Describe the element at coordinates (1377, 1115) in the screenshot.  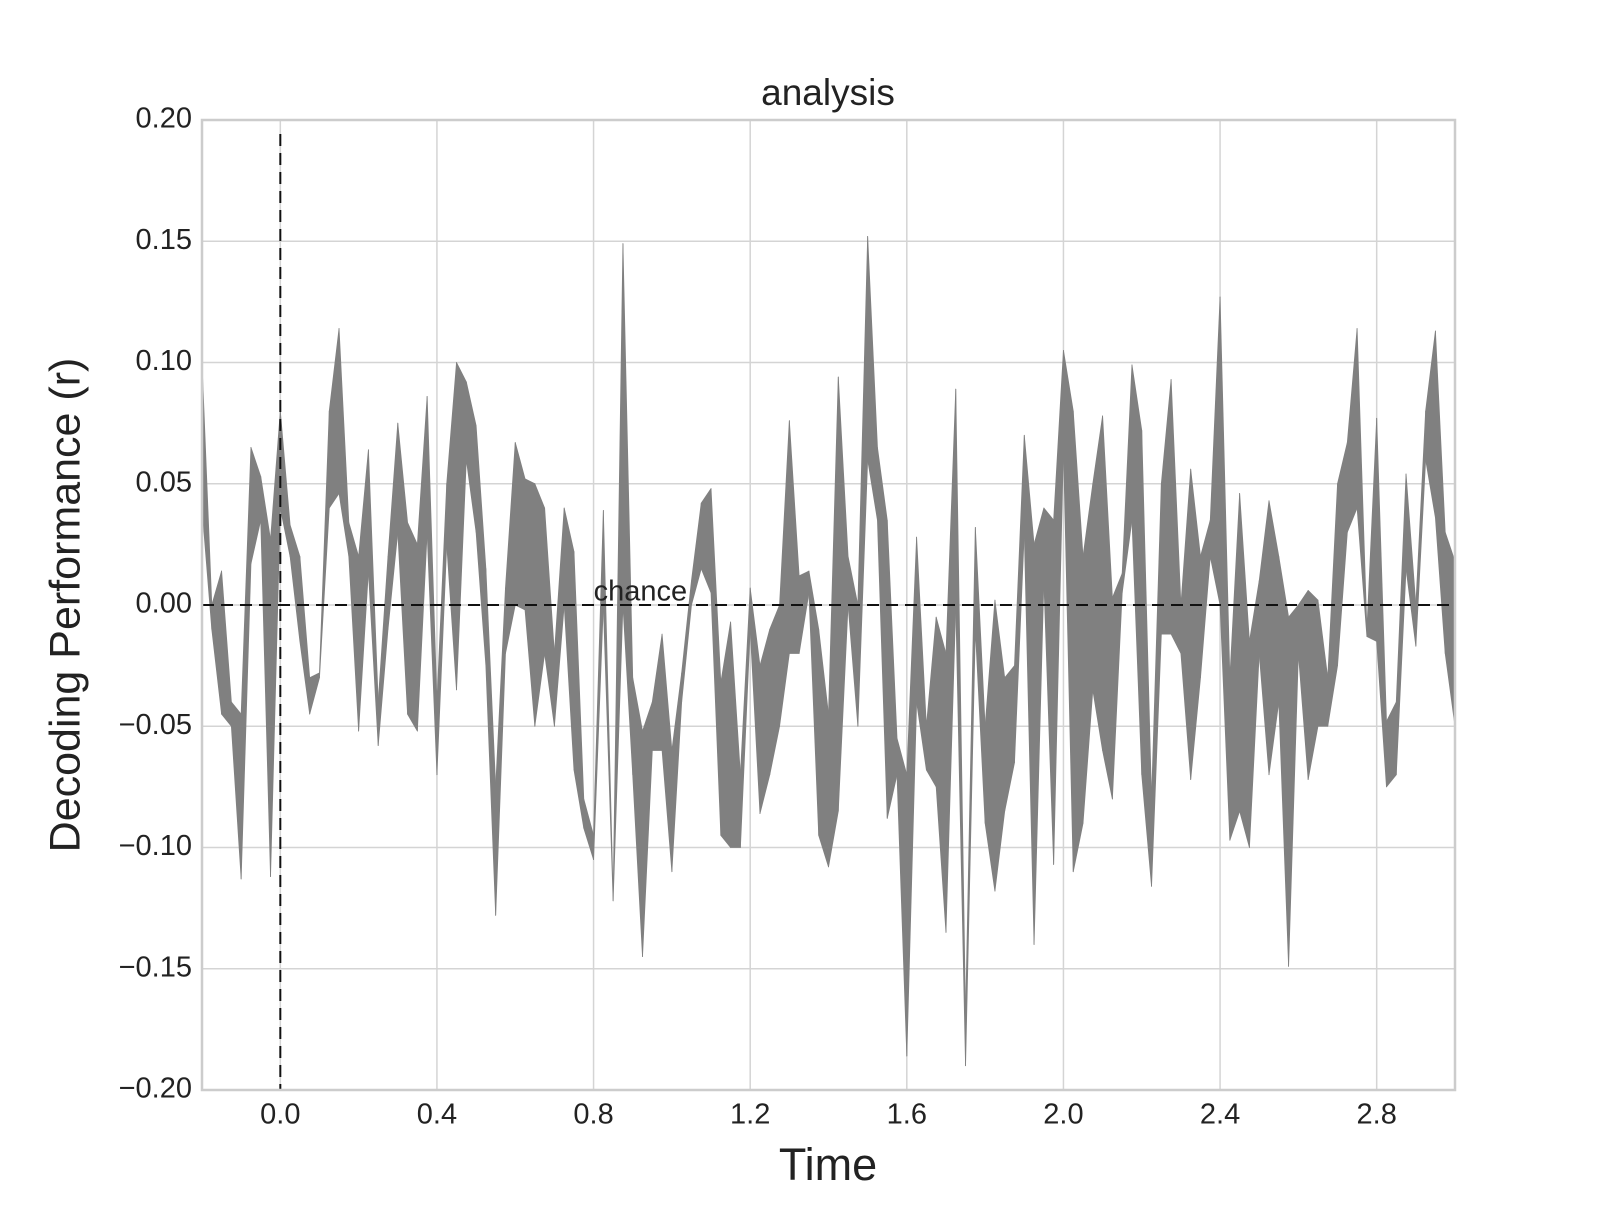
I see `x-tick-label: 2.8` at that location.